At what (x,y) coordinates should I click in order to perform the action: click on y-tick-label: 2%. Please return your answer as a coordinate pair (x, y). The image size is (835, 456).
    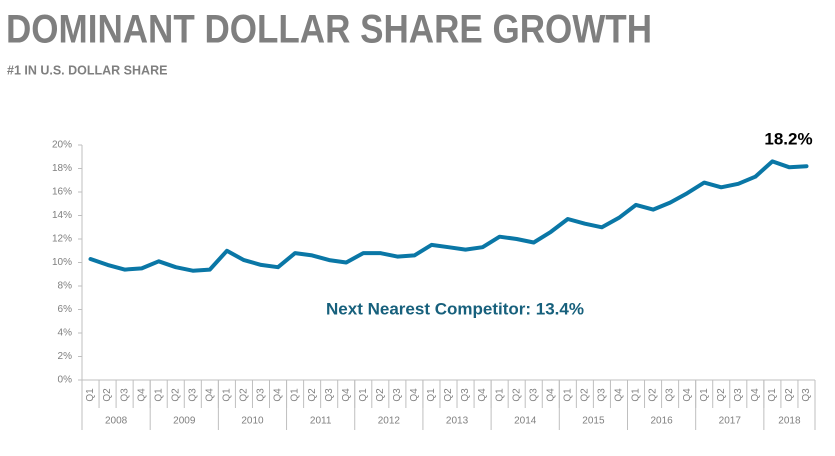
    Looking at the image, I should click on (65, 356).